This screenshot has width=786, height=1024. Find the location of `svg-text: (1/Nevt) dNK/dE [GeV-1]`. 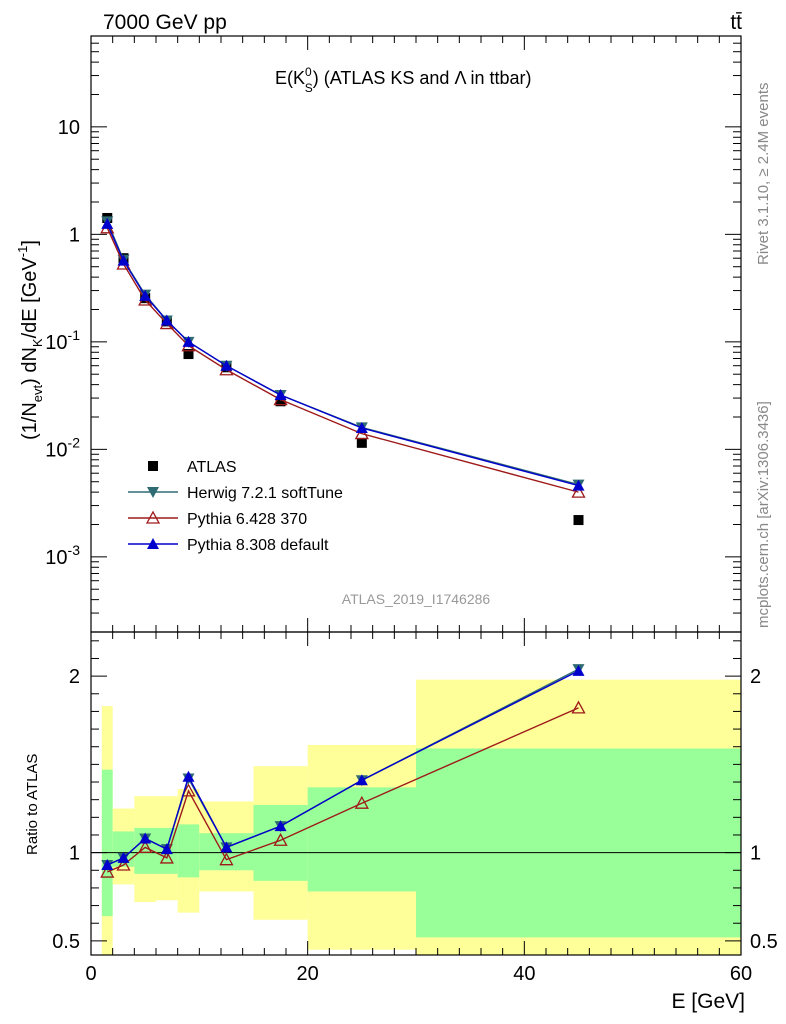

svg-text: (1/Nevt) dNK/dE [GeV-1] is located at coordinates (30, 340).